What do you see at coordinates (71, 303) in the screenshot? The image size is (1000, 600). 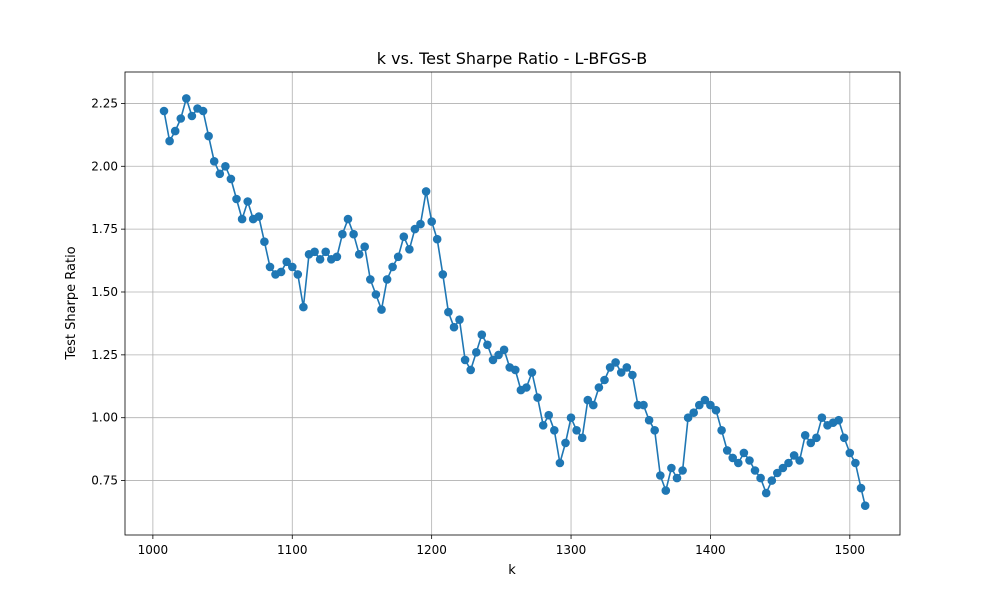 I see `y-axis-label: Test Sharpe Ratio` at bounding box center [71, 303].